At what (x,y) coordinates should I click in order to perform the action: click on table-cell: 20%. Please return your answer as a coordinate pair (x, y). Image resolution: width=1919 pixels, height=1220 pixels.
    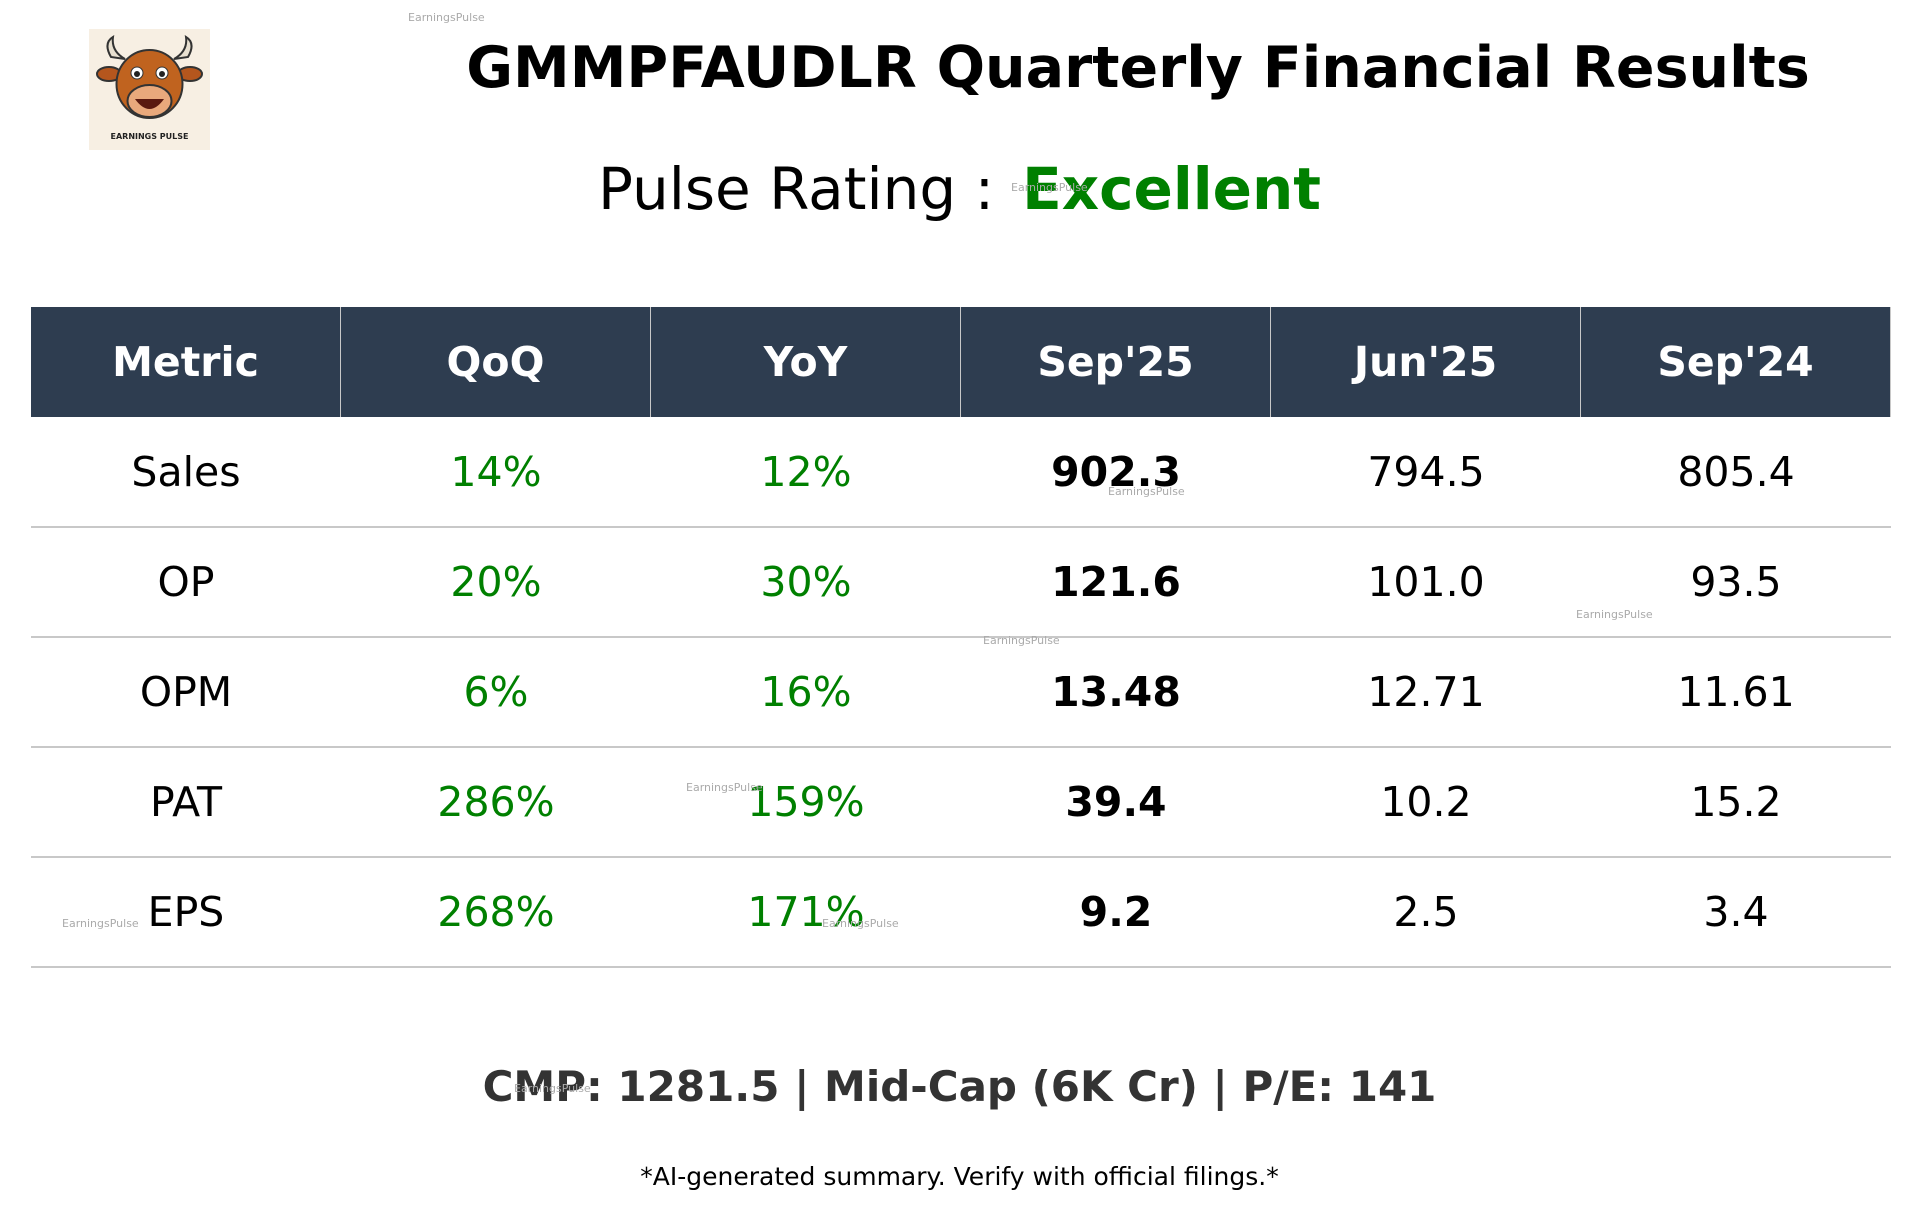
    Looking at the image, I should click on (496, 582).